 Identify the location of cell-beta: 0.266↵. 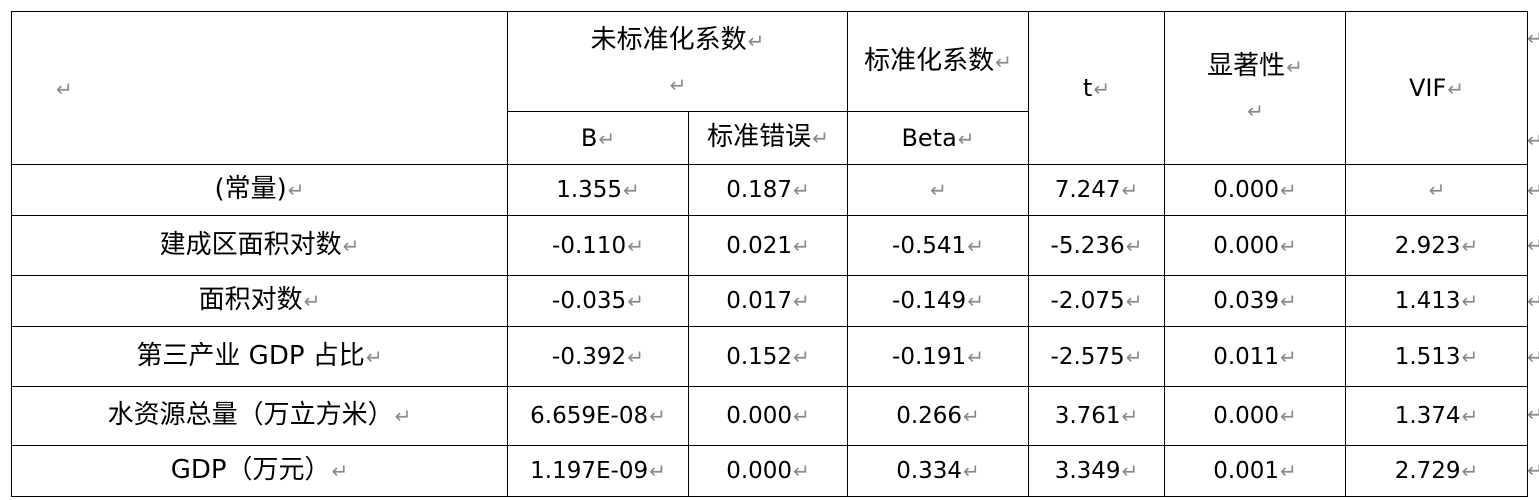
(938, 416).